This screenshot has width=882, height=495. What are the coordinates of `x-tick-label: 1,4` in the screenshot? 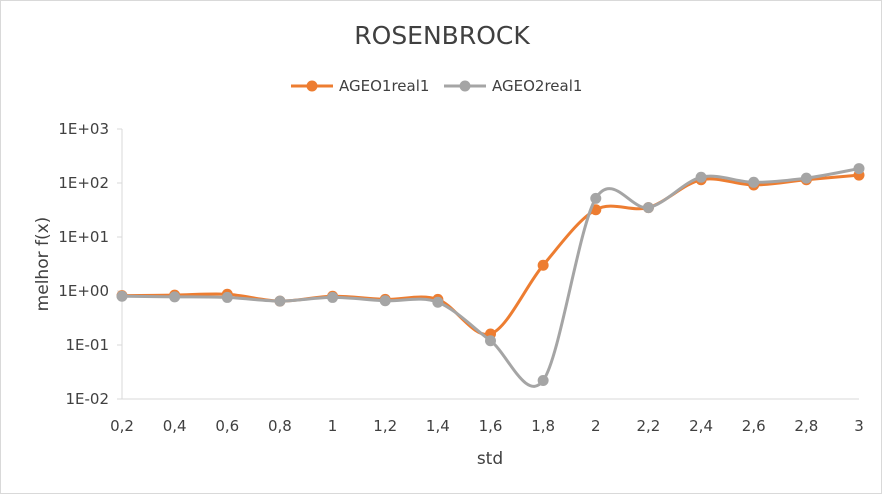 It's located at (438, 426).